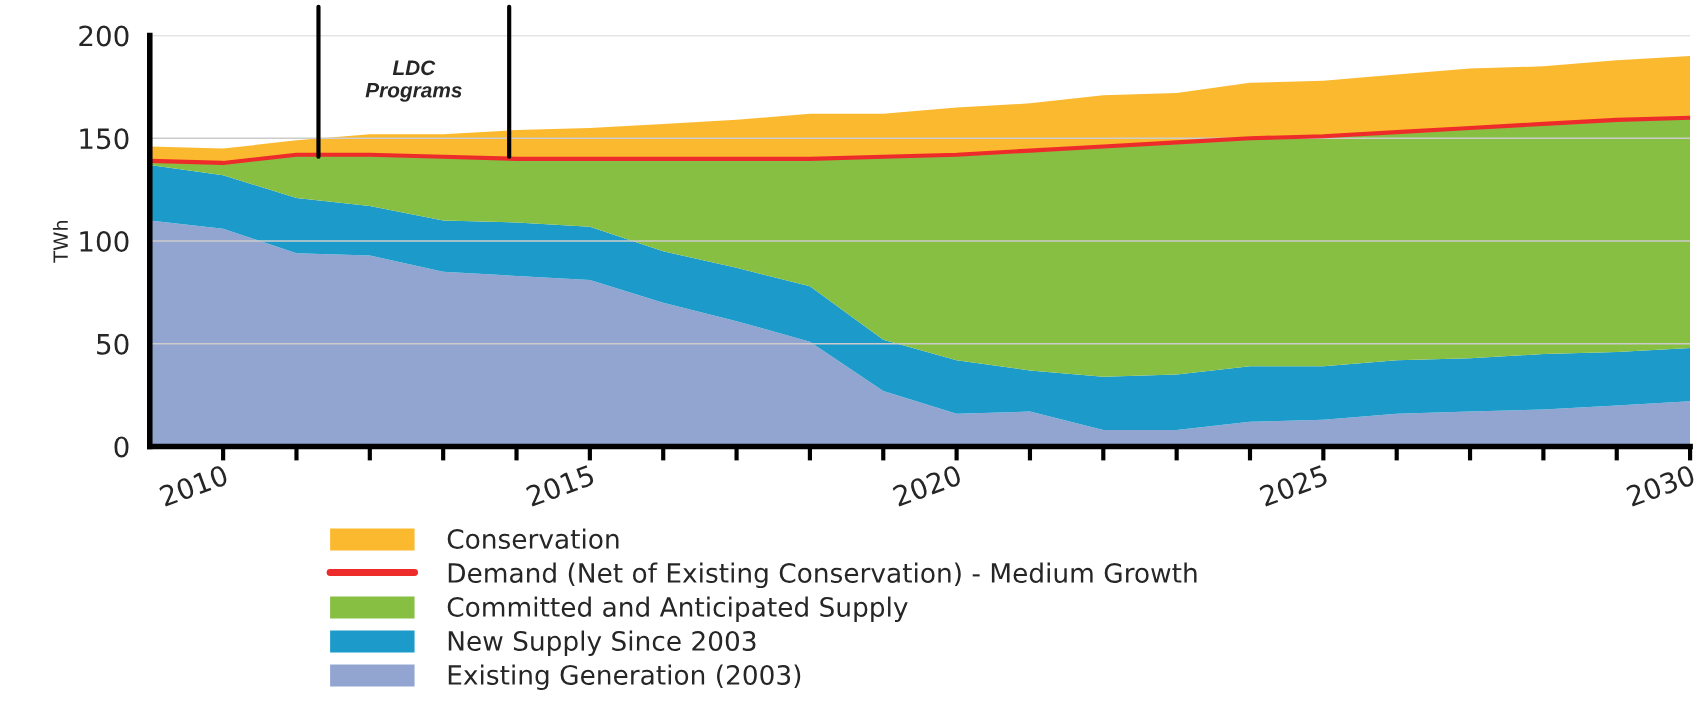 The image size is (1702, 711). What do you see at coordinates (104, 241) in the screenshot?
I see `y-tick-label: 100` at bounding box center [104, 241].